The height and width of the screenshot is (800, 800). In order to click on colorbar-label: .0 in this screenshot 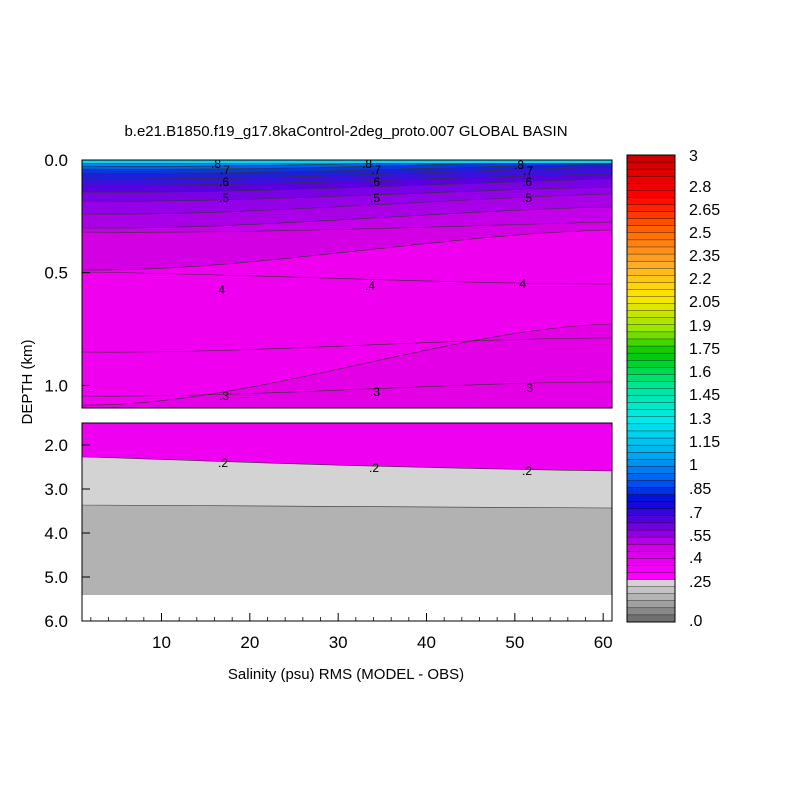, I will do `click(695, 621)`.